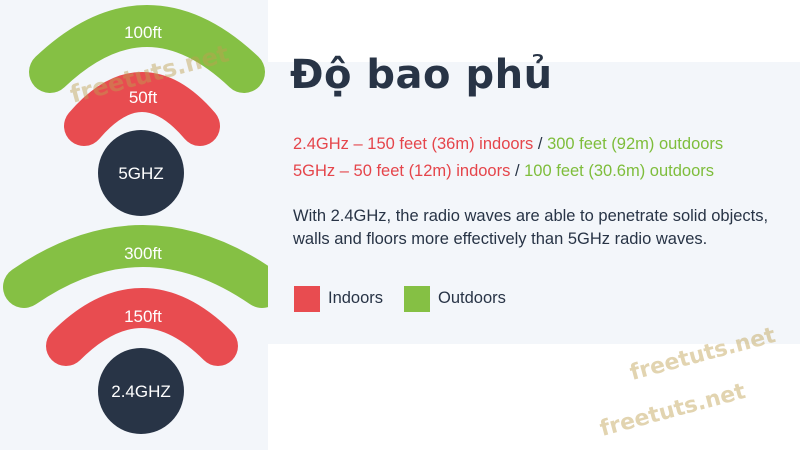 The width and height of the screenshot is (800, 450). I want to click on watermark: freetuts.net, so click(673, 410).